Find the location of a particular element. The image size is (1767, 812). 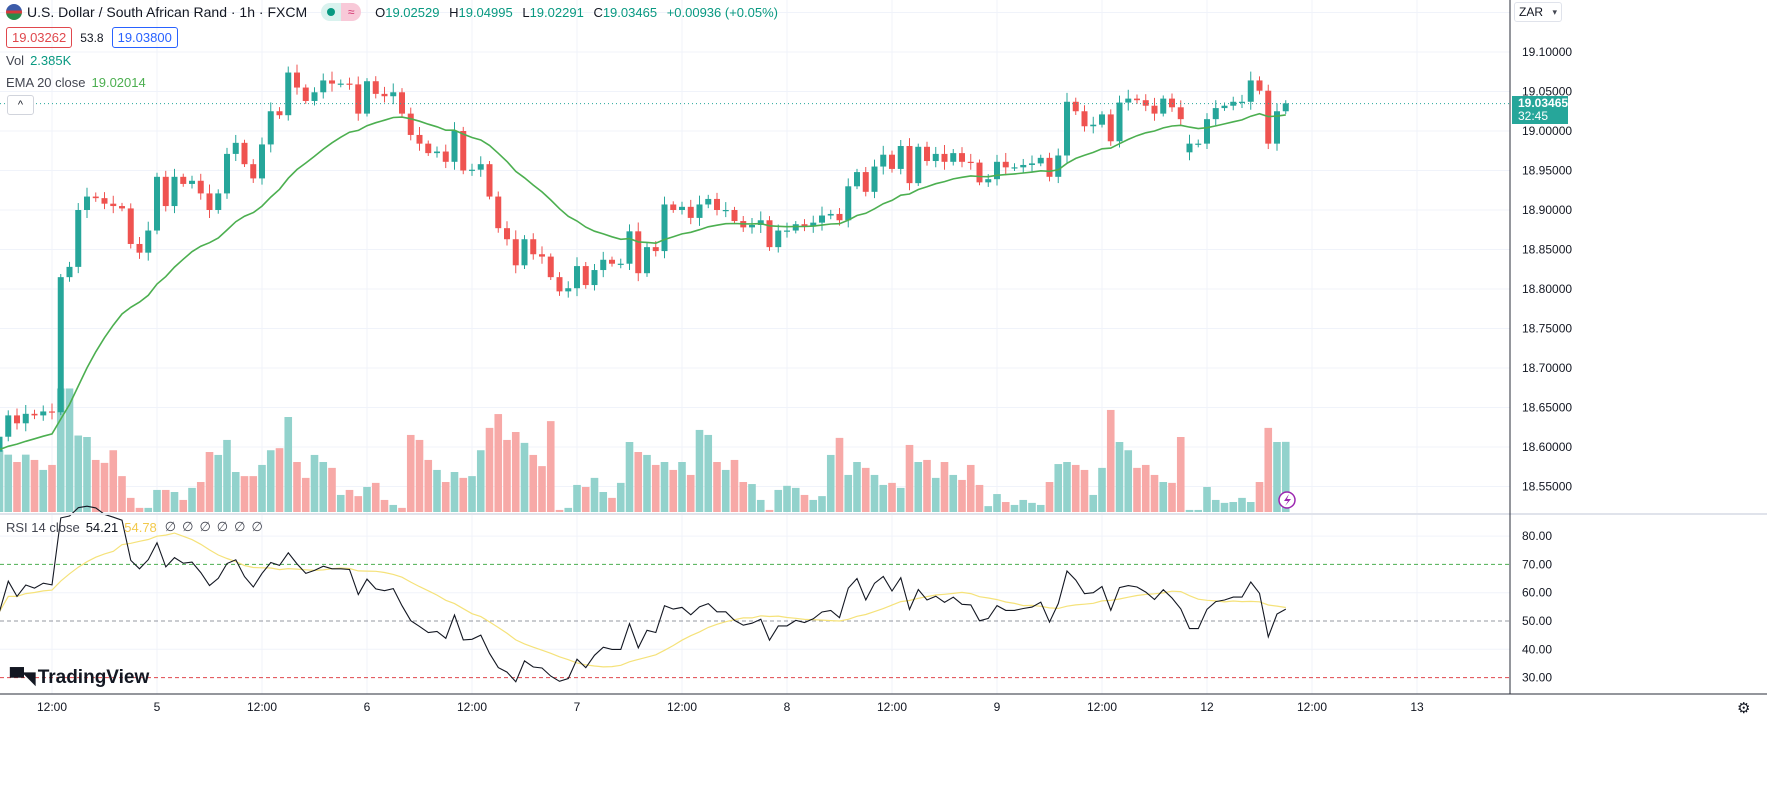

ema-legend: EMA 20 close 19.02014 is located at coordinates (76, 82).